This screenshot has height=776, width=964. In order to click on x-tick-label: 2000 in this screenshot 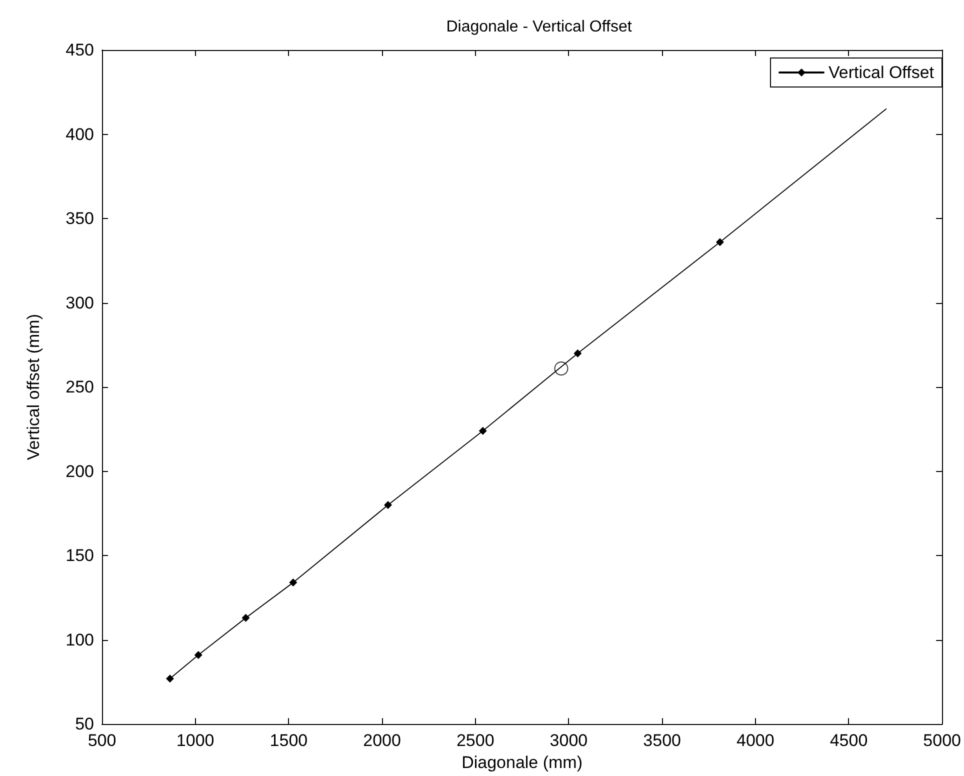, I will do `click(382, 740)`.